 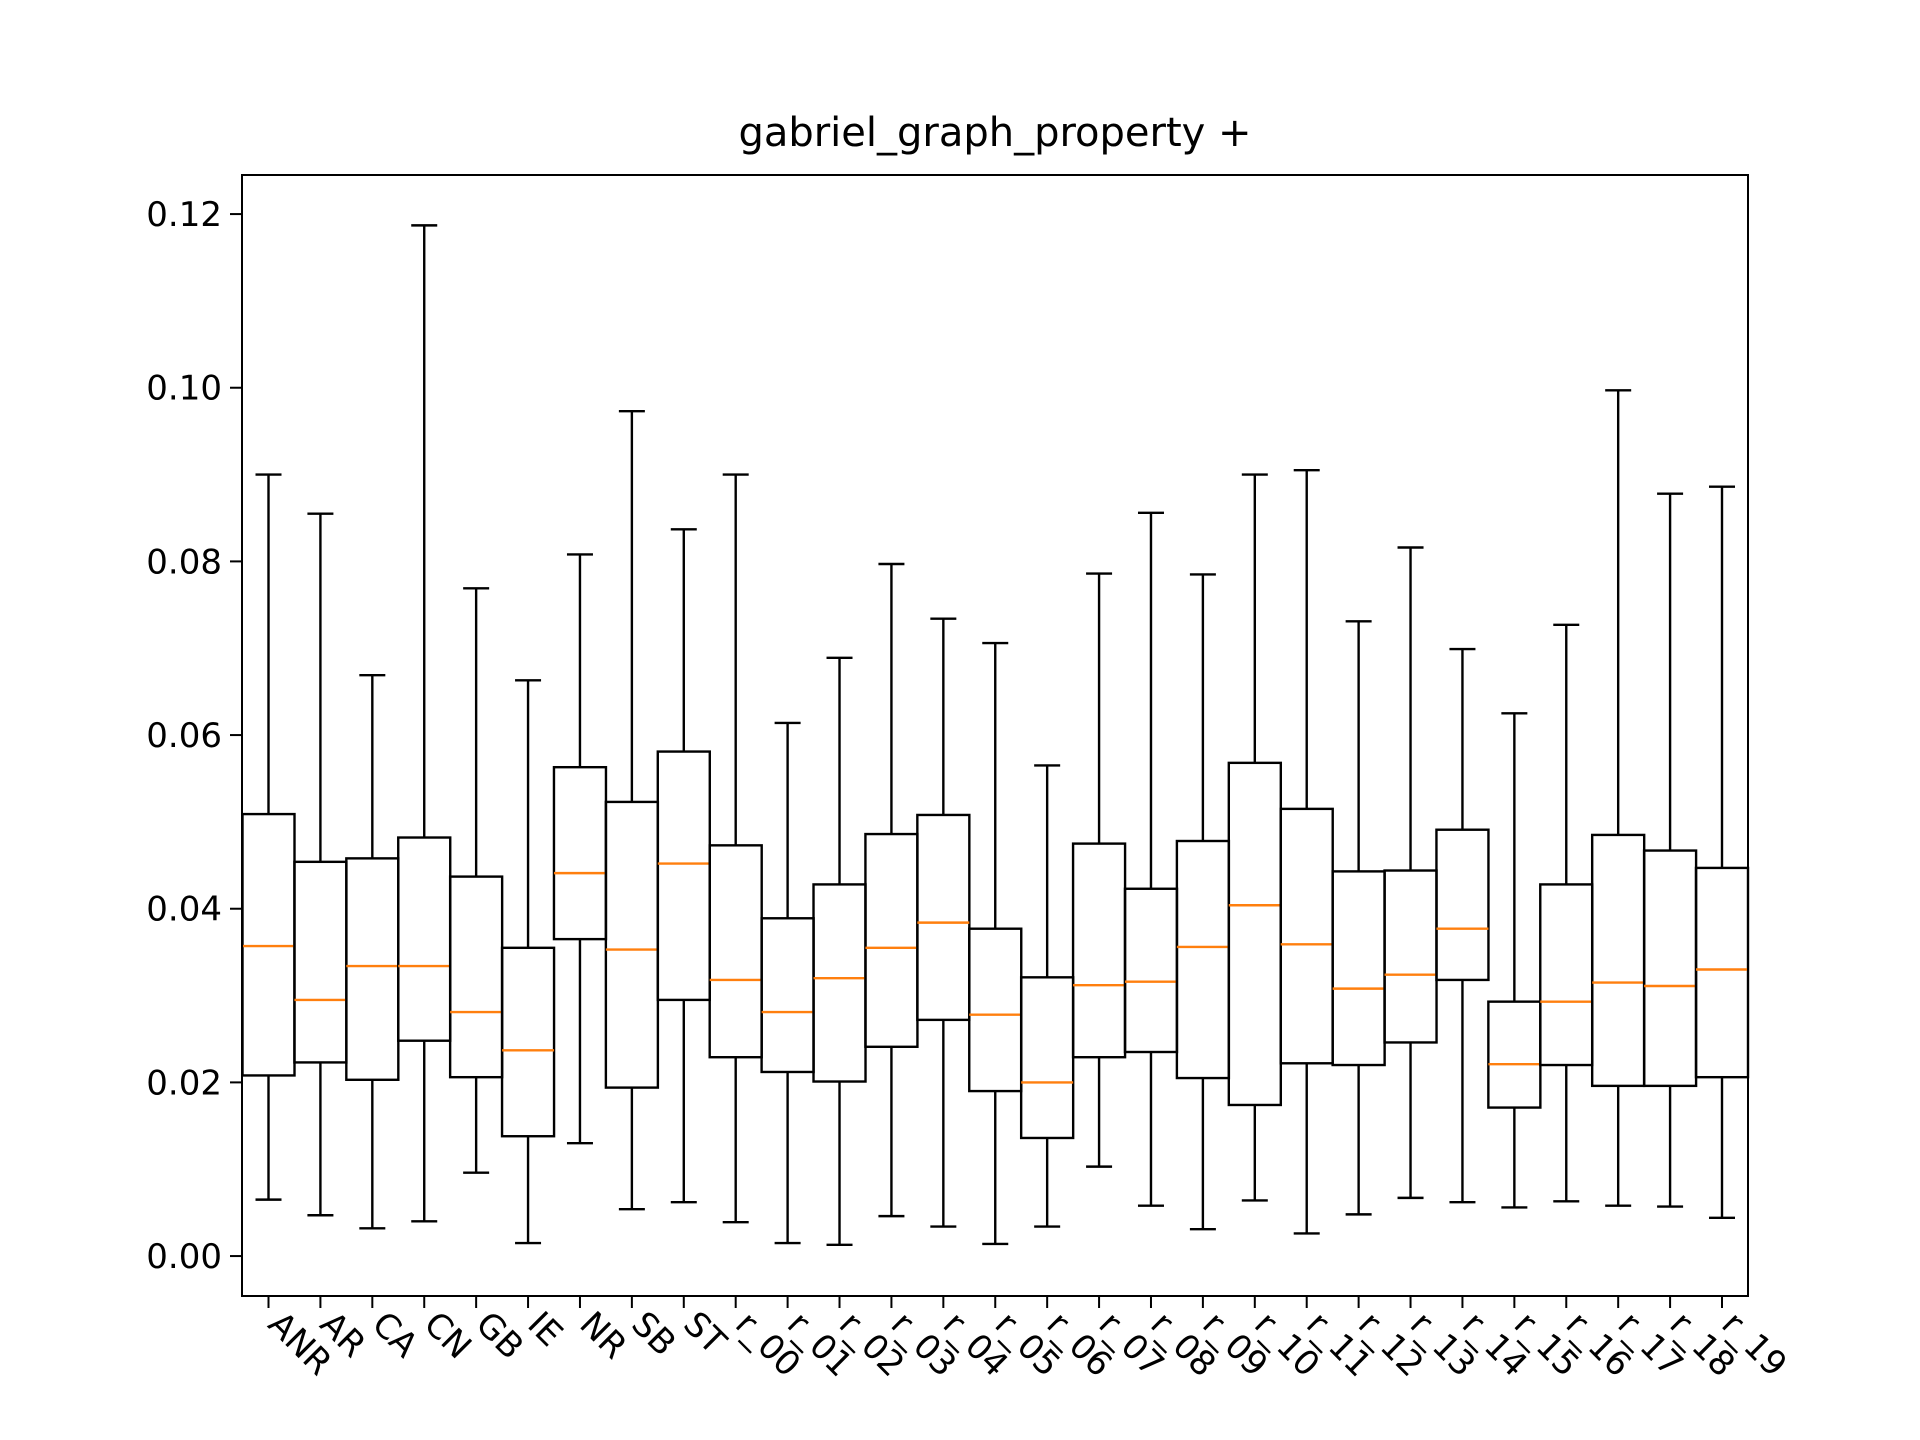 What do you see at coordinates (994, 133) in the screenshot?
I see `chart-title: gabriel_graph_property +` at bounding box center [994, 133].